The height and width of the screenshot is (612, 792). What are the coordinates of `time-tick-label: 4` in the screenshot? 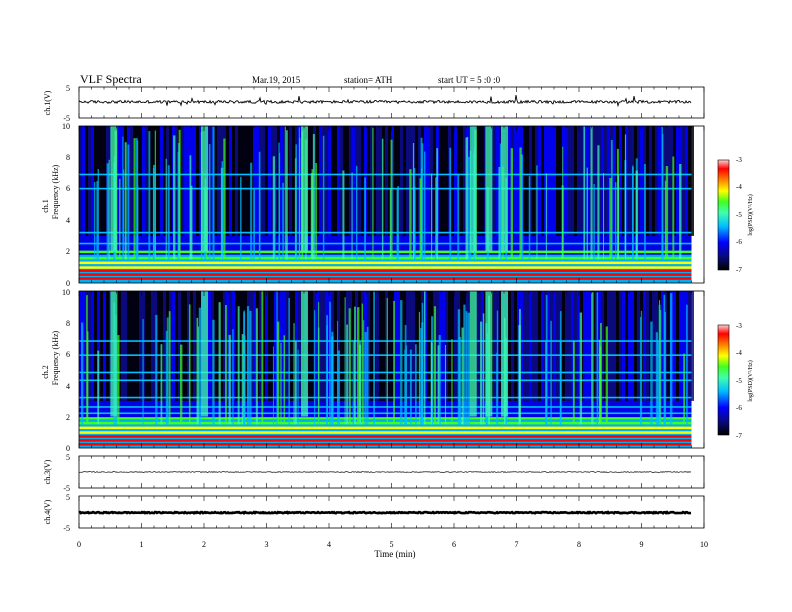 It's located at (329, 544).